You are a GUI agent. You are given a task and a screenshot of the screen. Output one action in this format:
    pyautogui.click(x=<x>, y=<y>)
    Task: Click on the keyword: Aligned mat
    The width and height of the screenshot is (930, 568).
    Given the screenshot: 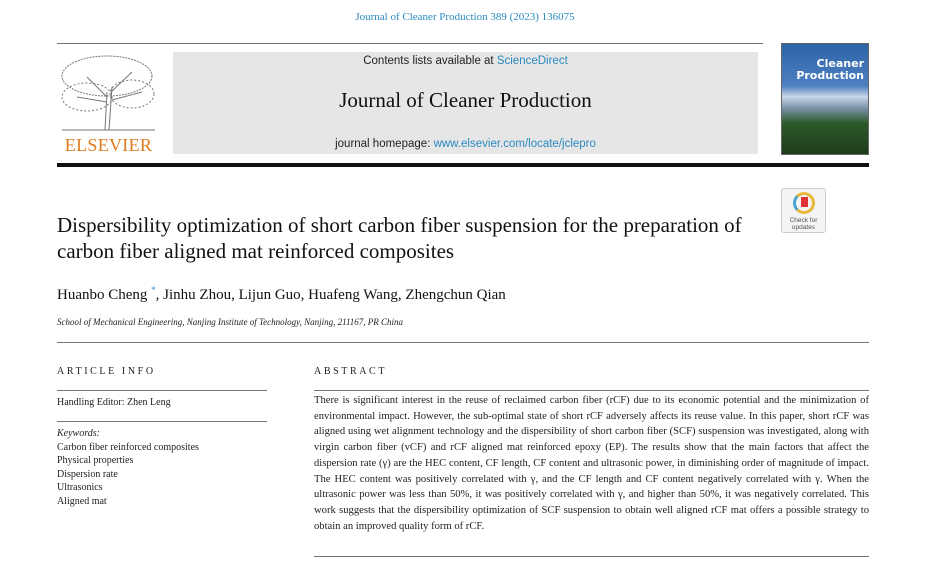 What is the action you would take?
    pyautogui.click(x=82, y=501)
    